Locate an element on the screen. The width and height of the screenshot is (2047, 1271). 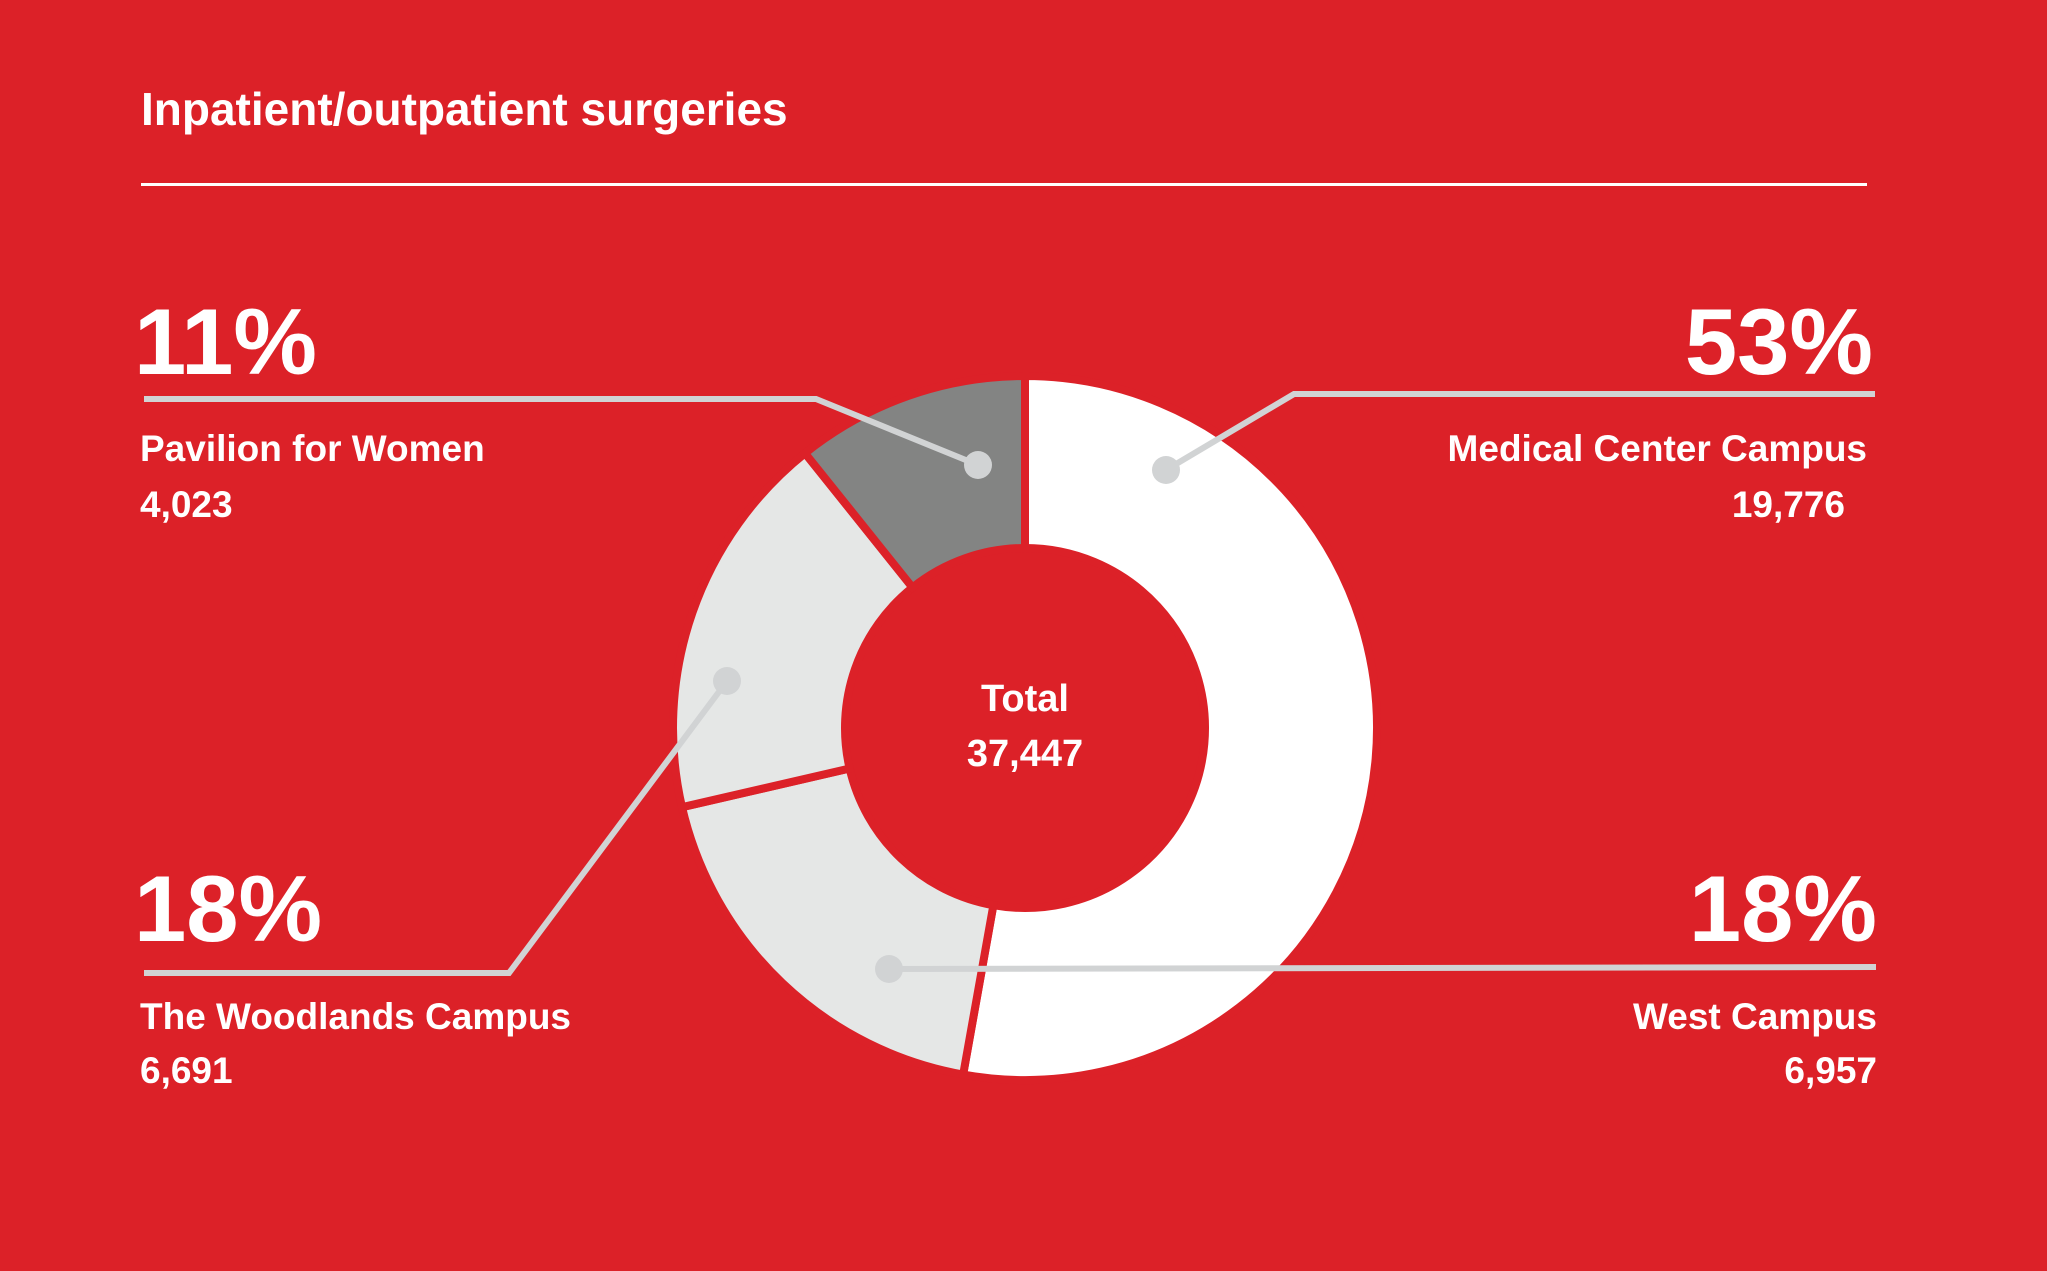
value-label-woodlands: 6,691 is located at coordinates (186, 1070).